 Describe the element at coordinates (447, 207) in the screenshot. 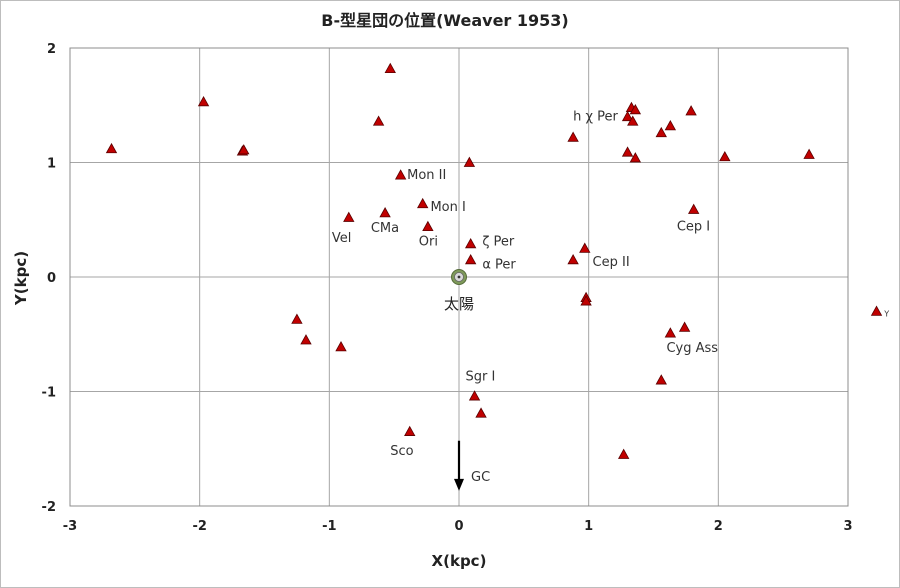

I see `annotation-label: Mon I` at that location.